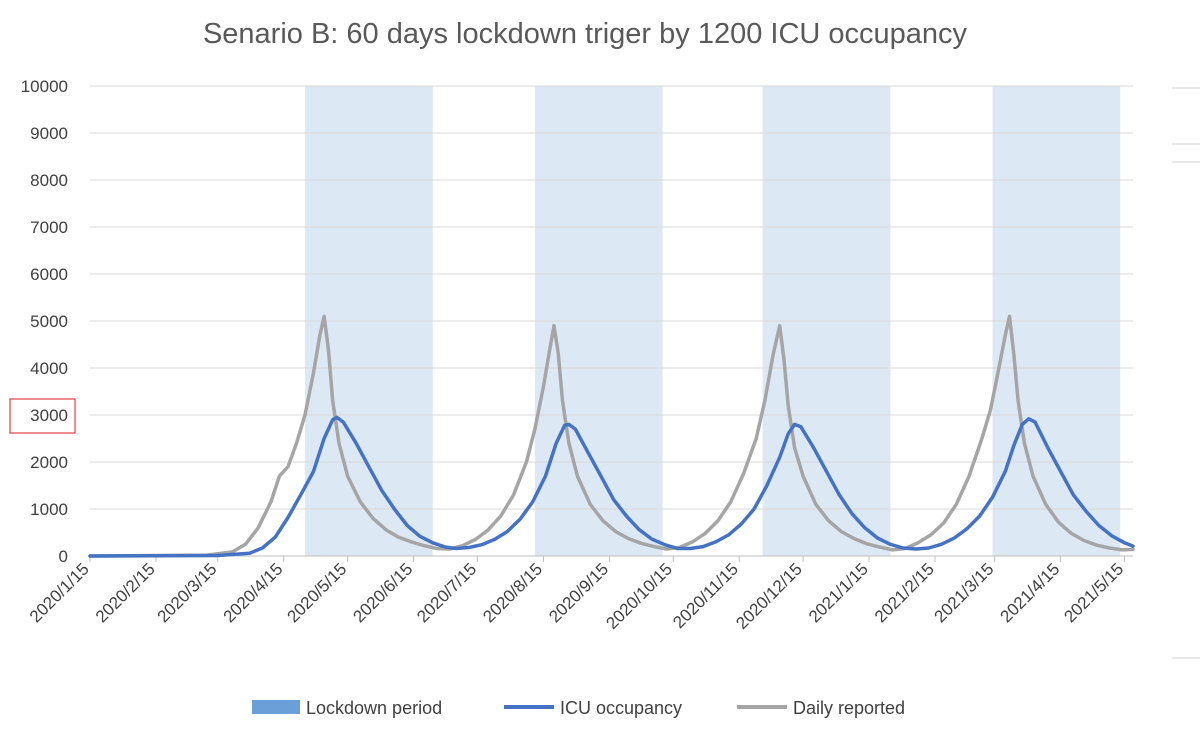 Image resolution: width=1200 pixels, height=731 pixels. What do you see at coordinates (187, 592) in the screenshot?
I see `x-tick-label: 2020/3/15` at bounding box center [187, 592].